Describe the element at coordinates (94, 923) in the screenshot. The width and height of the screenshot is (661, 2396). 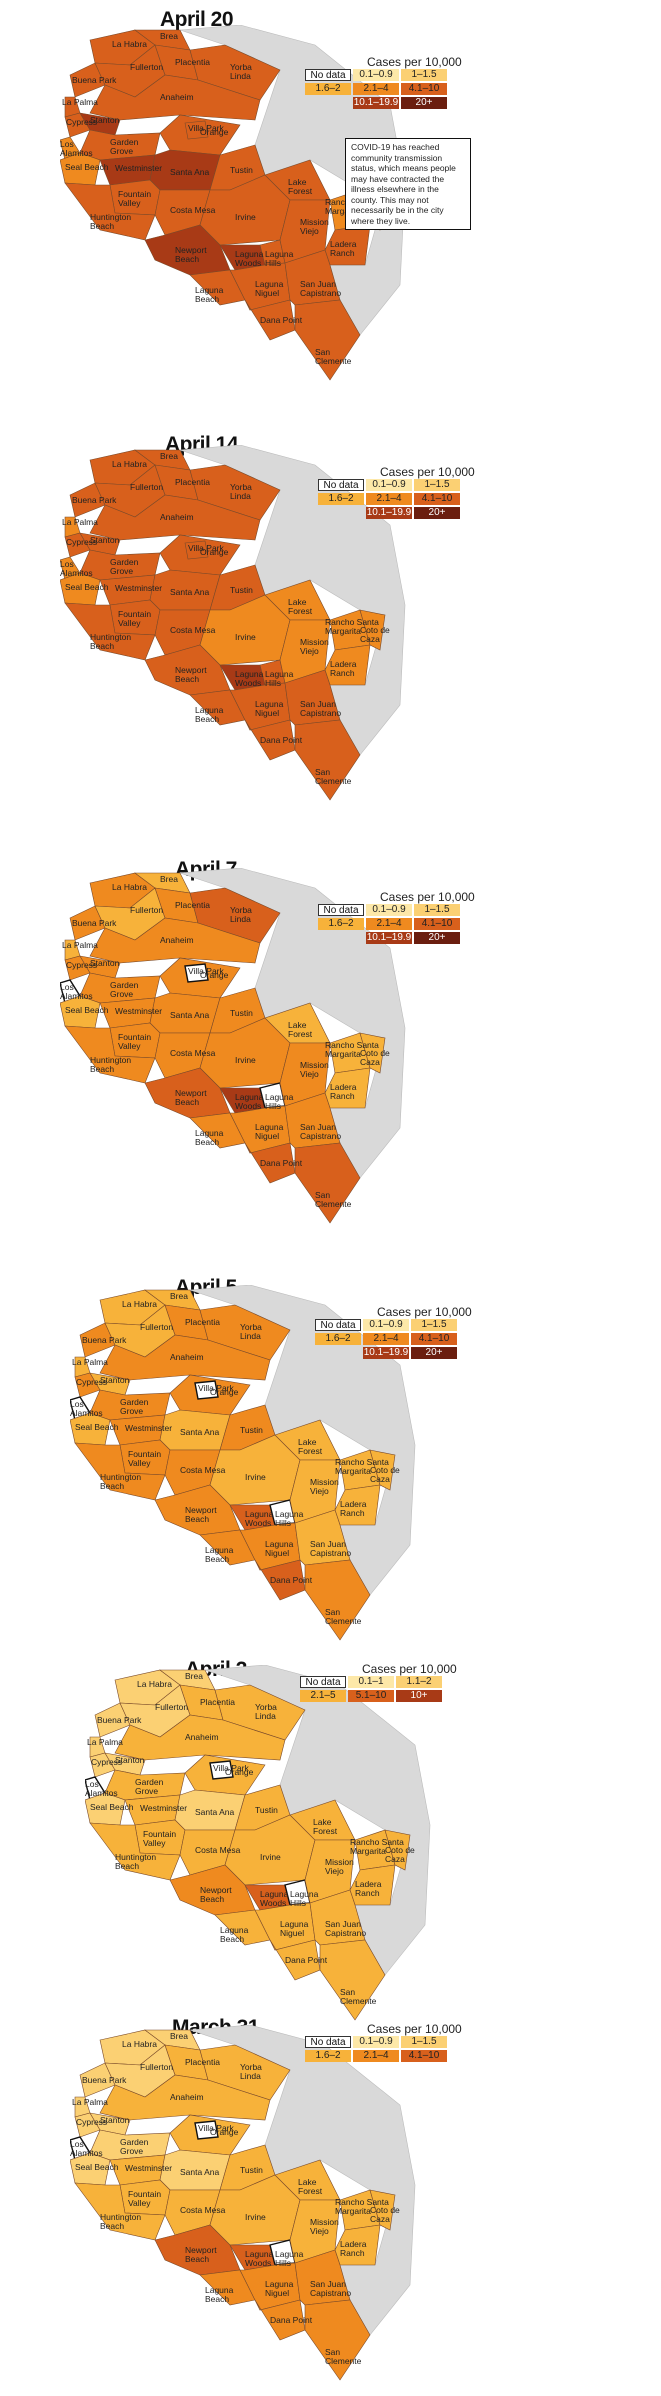
I see `place-label-buena-park: Buena Park` at that location.